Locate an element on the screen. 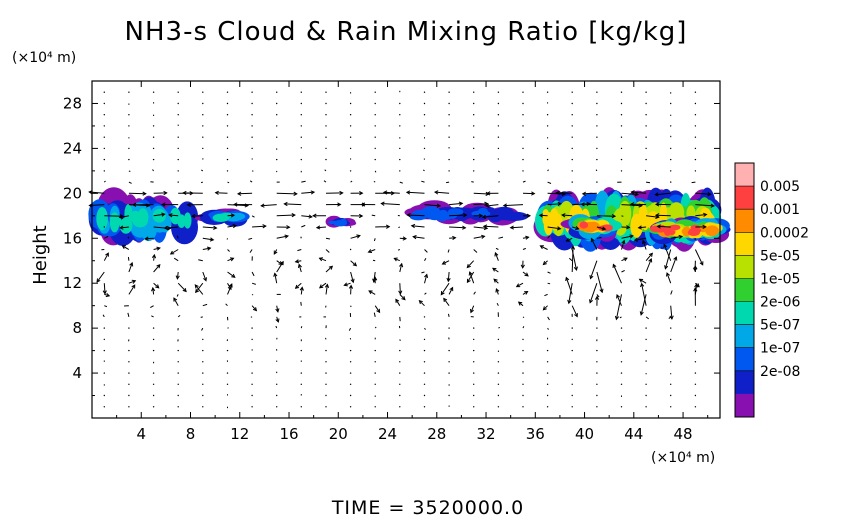 Image resolution: width=854 pixels, height=519 pixels. colorbar-label: 2e-06 is located at coordinates (780, 303).